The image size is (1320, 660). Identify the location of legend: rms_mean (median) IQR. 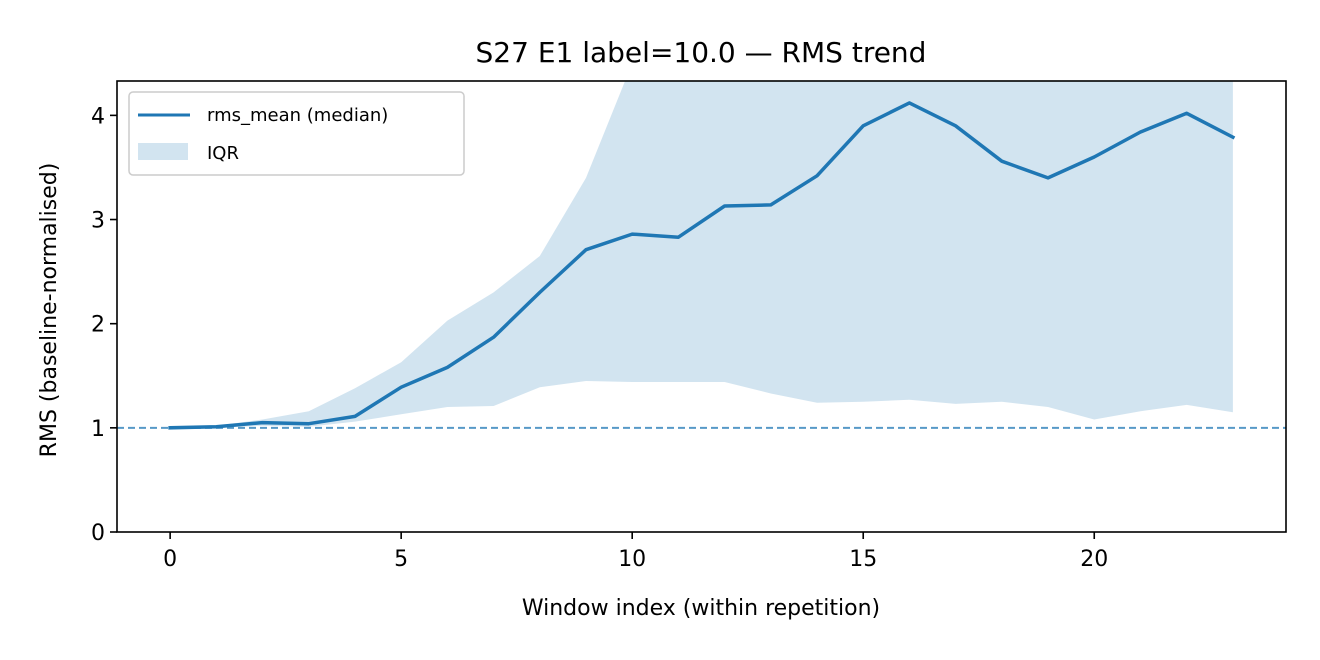
(296, 133).